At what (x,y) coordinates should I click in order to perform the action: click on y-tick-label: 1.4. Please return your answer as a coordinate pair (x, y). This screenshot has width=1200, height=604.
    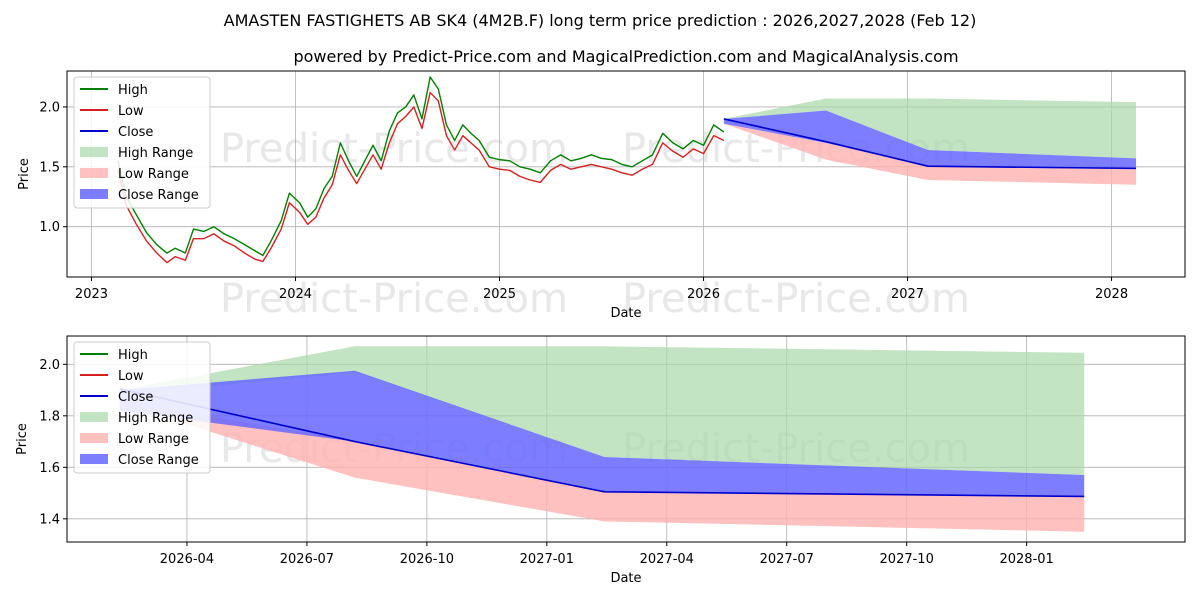
    Looking at the image, I should click on (49, 519).